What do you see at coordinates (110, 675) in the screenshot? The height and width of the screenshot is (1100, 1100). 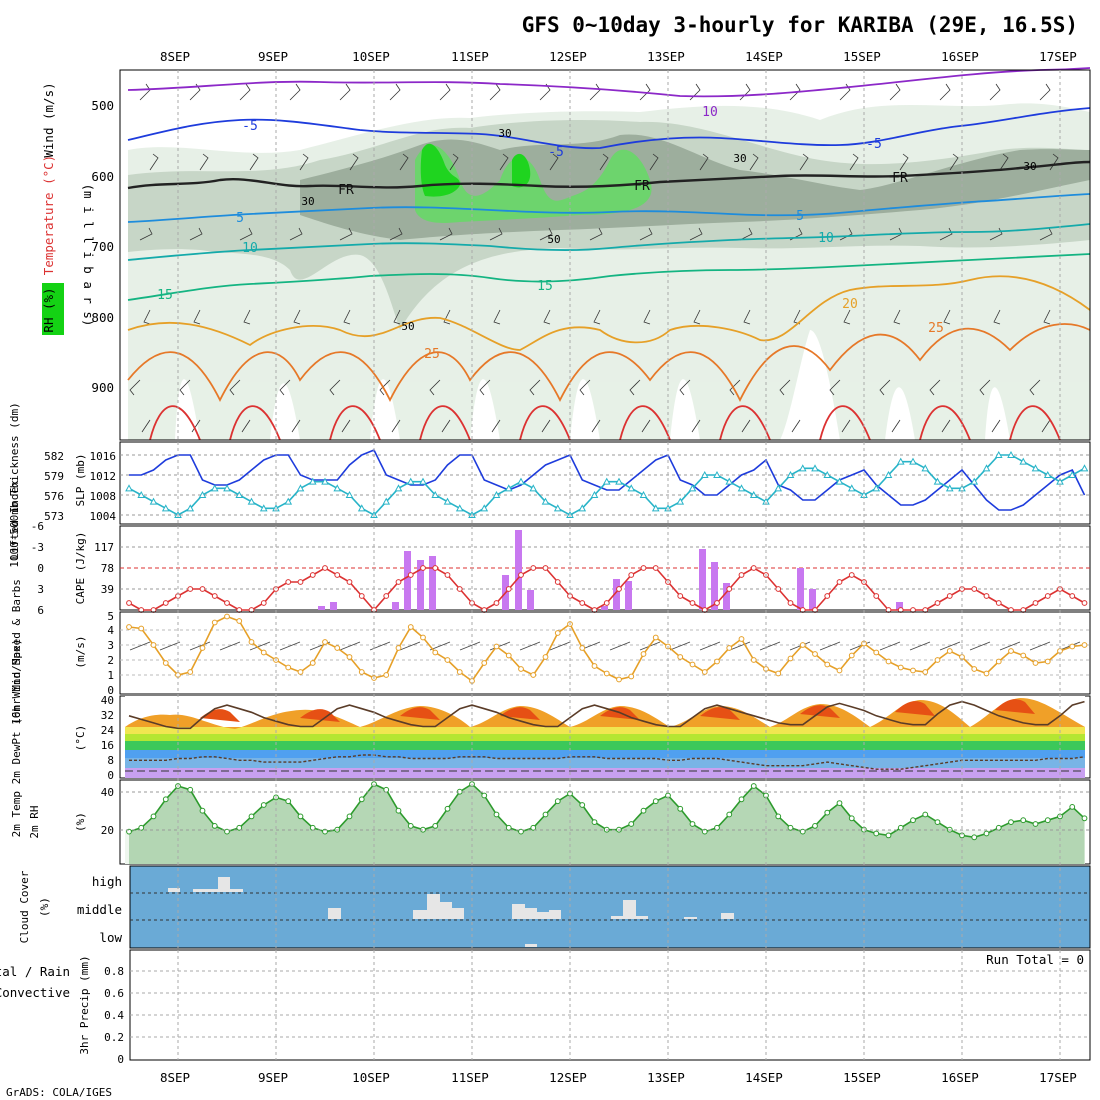 I see `wind10-tick: 1` at bounding box center [110, 675].